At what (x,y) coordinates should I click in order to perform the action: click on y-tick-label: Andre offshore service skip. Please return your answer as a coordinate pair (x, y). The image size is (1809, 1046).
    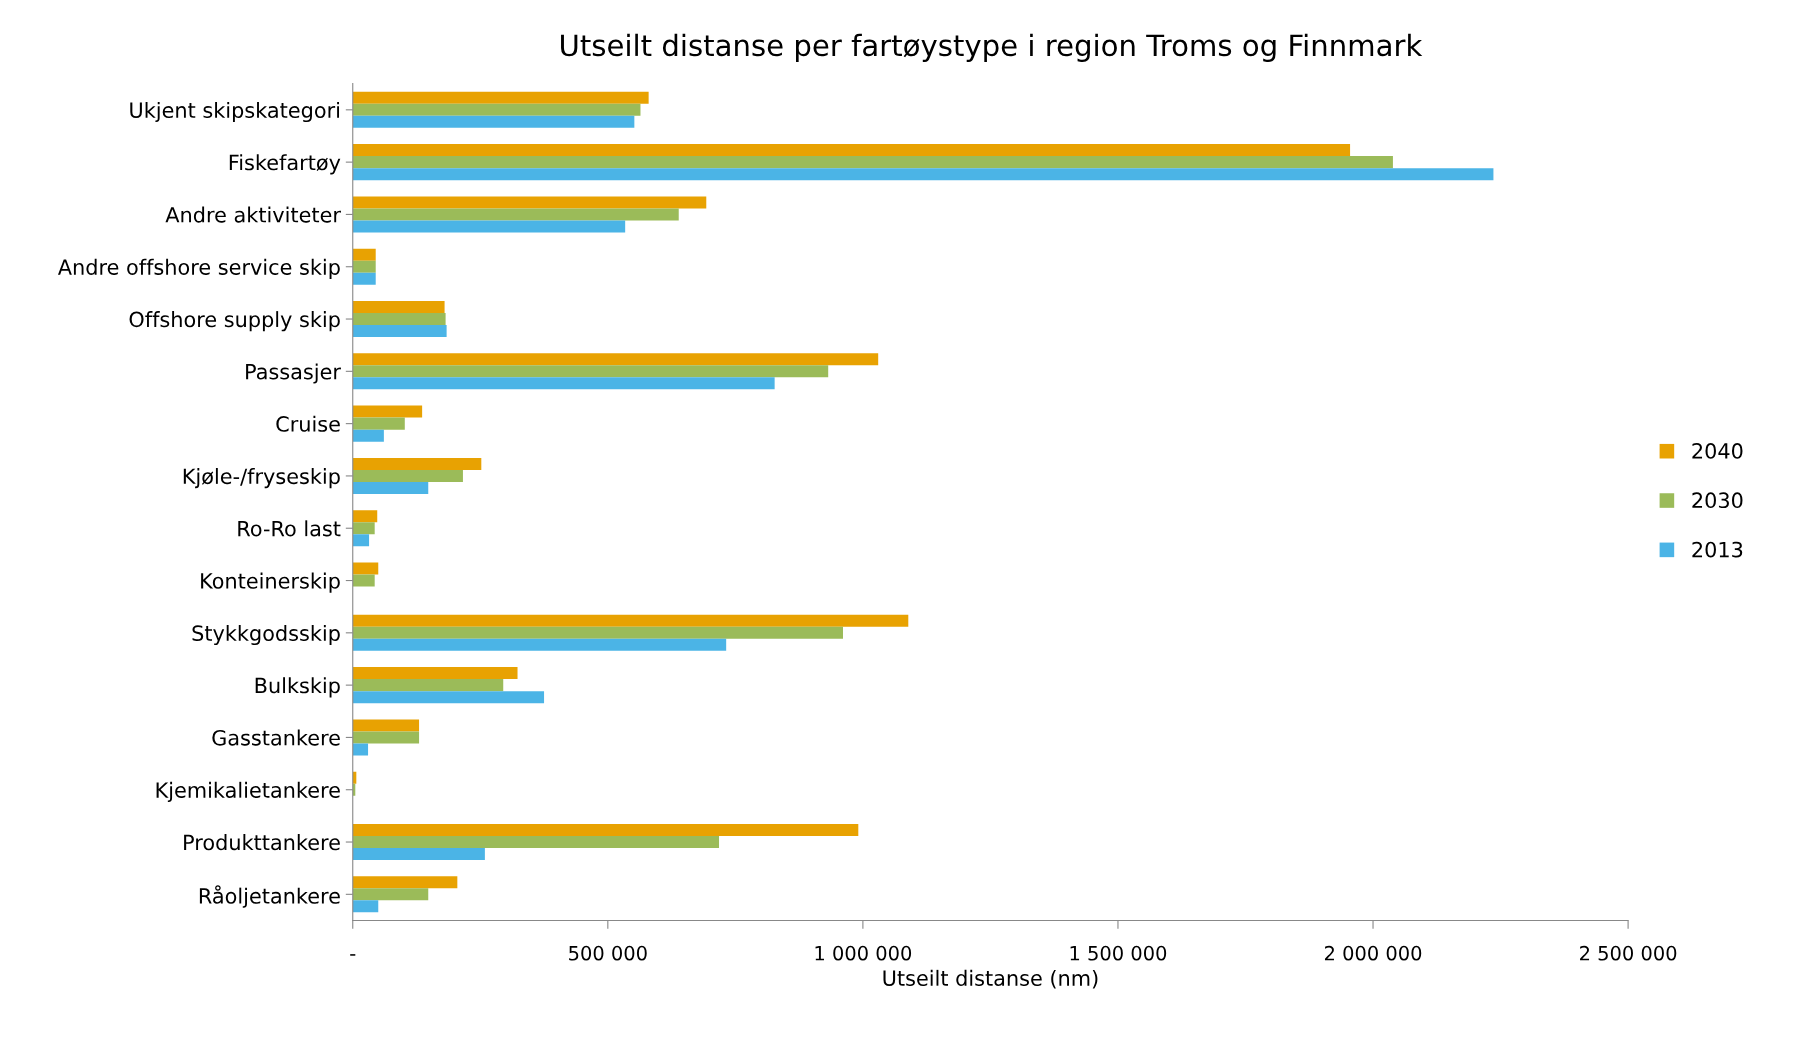
    Looking at the image, I should click on (198, 268).